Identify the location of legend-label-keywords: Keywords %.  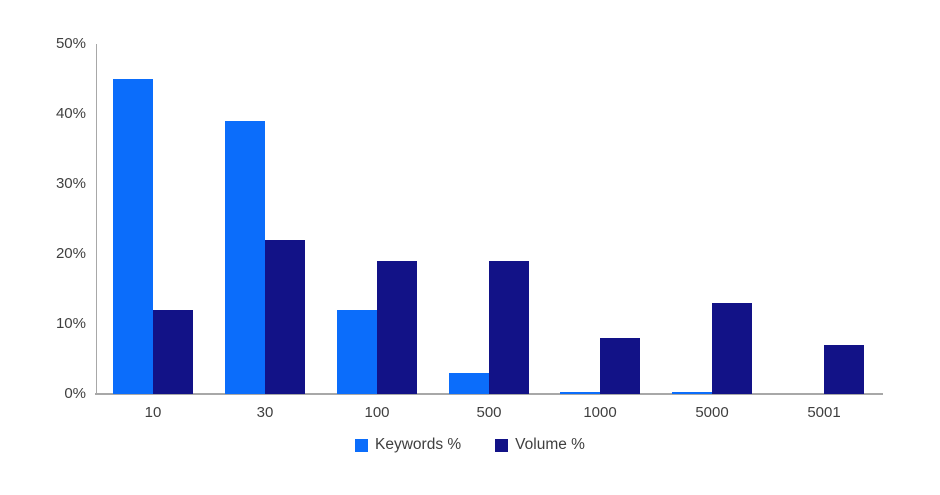
(418, 444).